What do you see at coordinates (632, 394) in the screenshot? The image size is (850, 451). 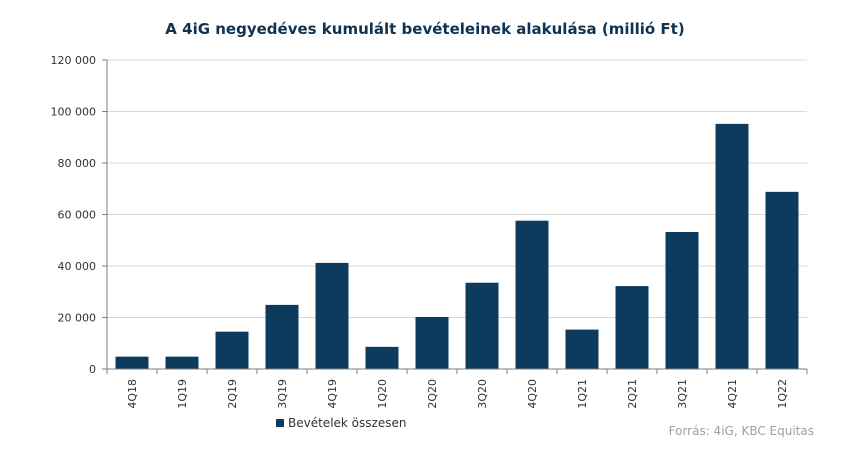 I see `x-tick-label: 2Q21` at bounding box center [632, 394].